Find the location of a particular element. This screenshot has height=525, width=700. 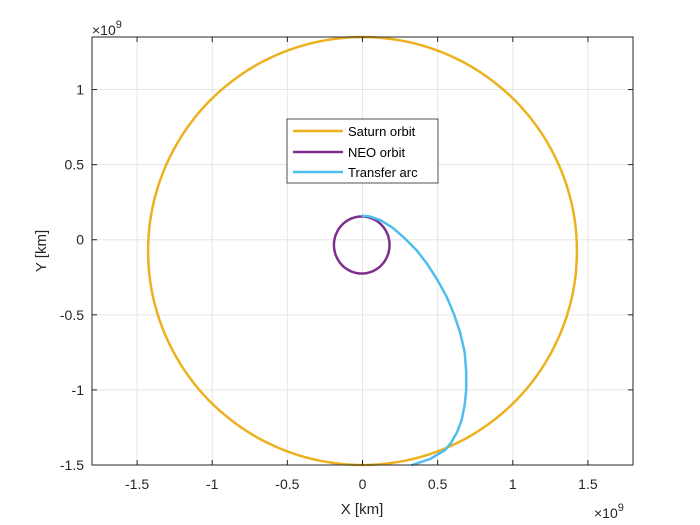

y-axis-label: Y [km] is located at coordinates (41, 251).